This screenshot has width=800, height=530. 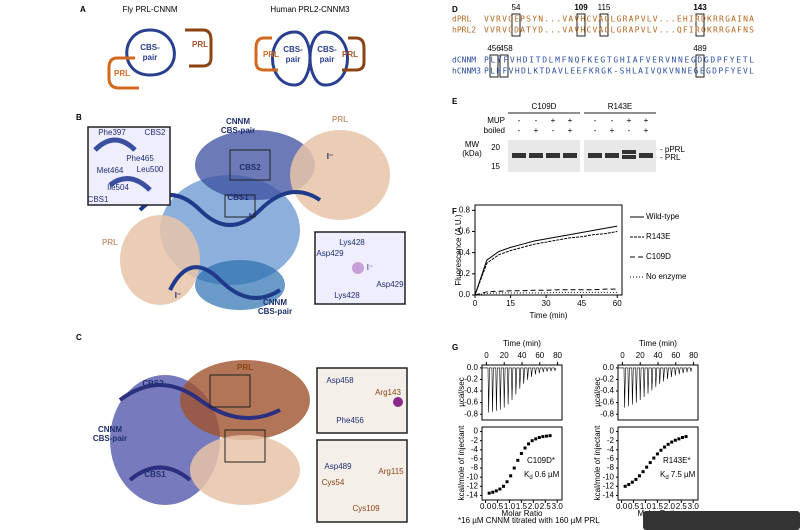 I want to click on label: dPRL, so click(x=461, y=19).